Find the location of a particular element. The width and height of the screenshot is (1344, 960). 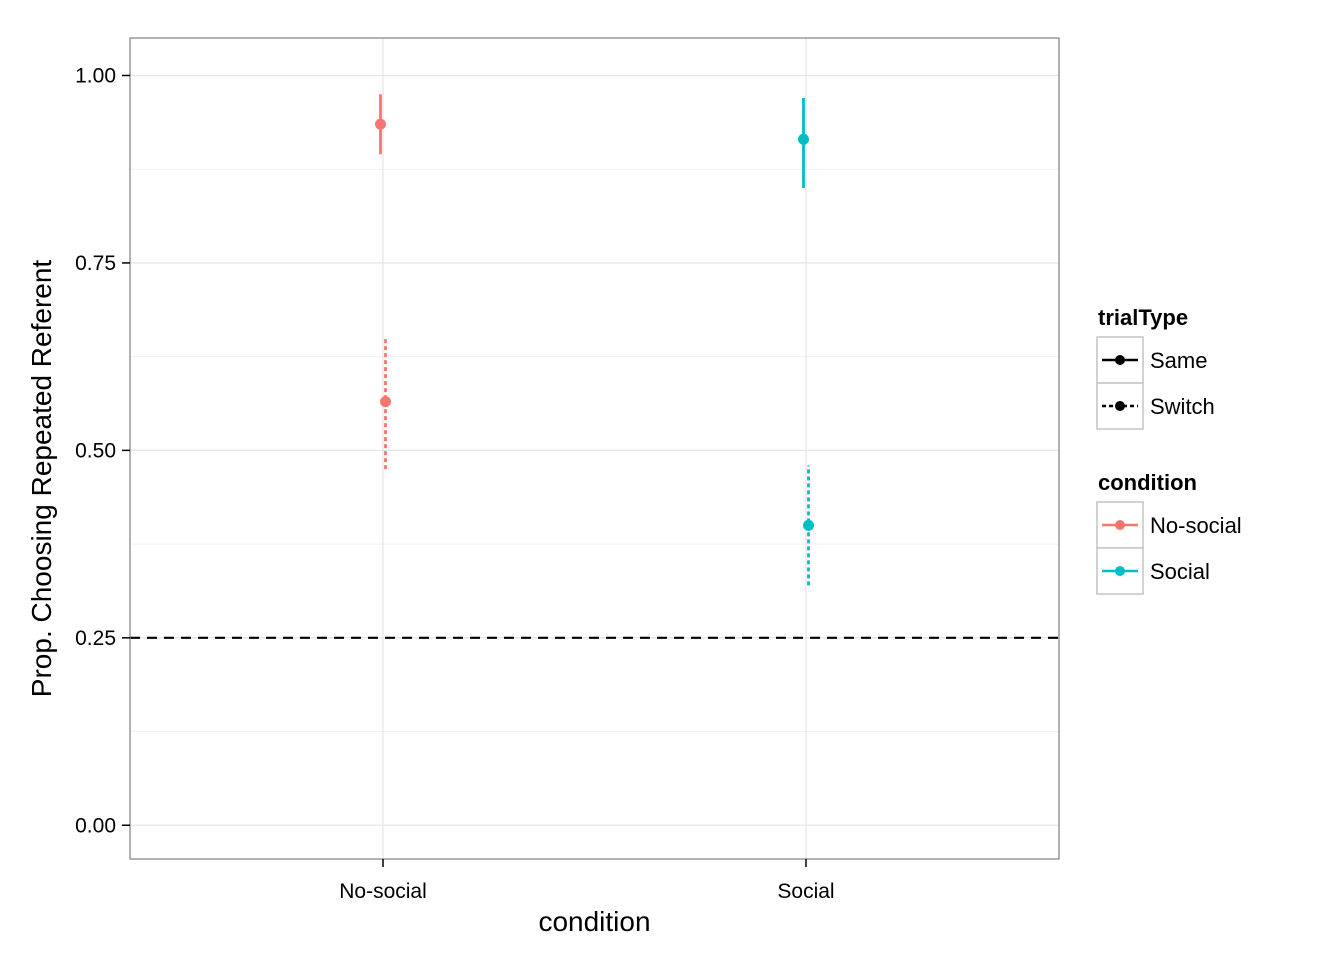

x-axis-title: condition is located at coordinates (594, 921).